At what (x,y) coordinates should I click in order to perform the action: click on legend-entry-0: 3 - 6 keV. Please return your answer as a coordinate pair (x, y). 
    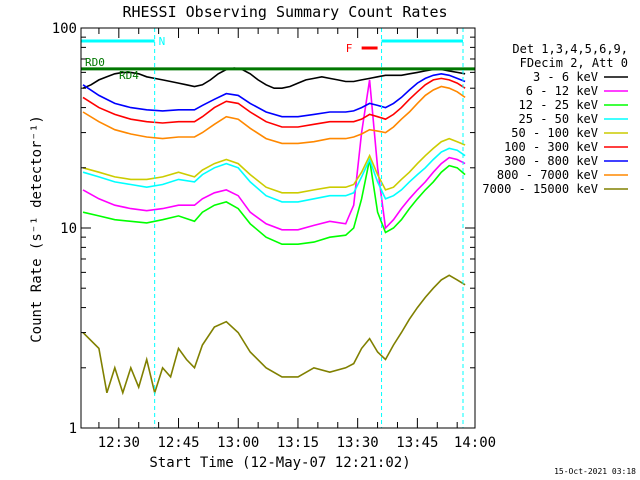
    Looking at the image, I should click on (565, 77).